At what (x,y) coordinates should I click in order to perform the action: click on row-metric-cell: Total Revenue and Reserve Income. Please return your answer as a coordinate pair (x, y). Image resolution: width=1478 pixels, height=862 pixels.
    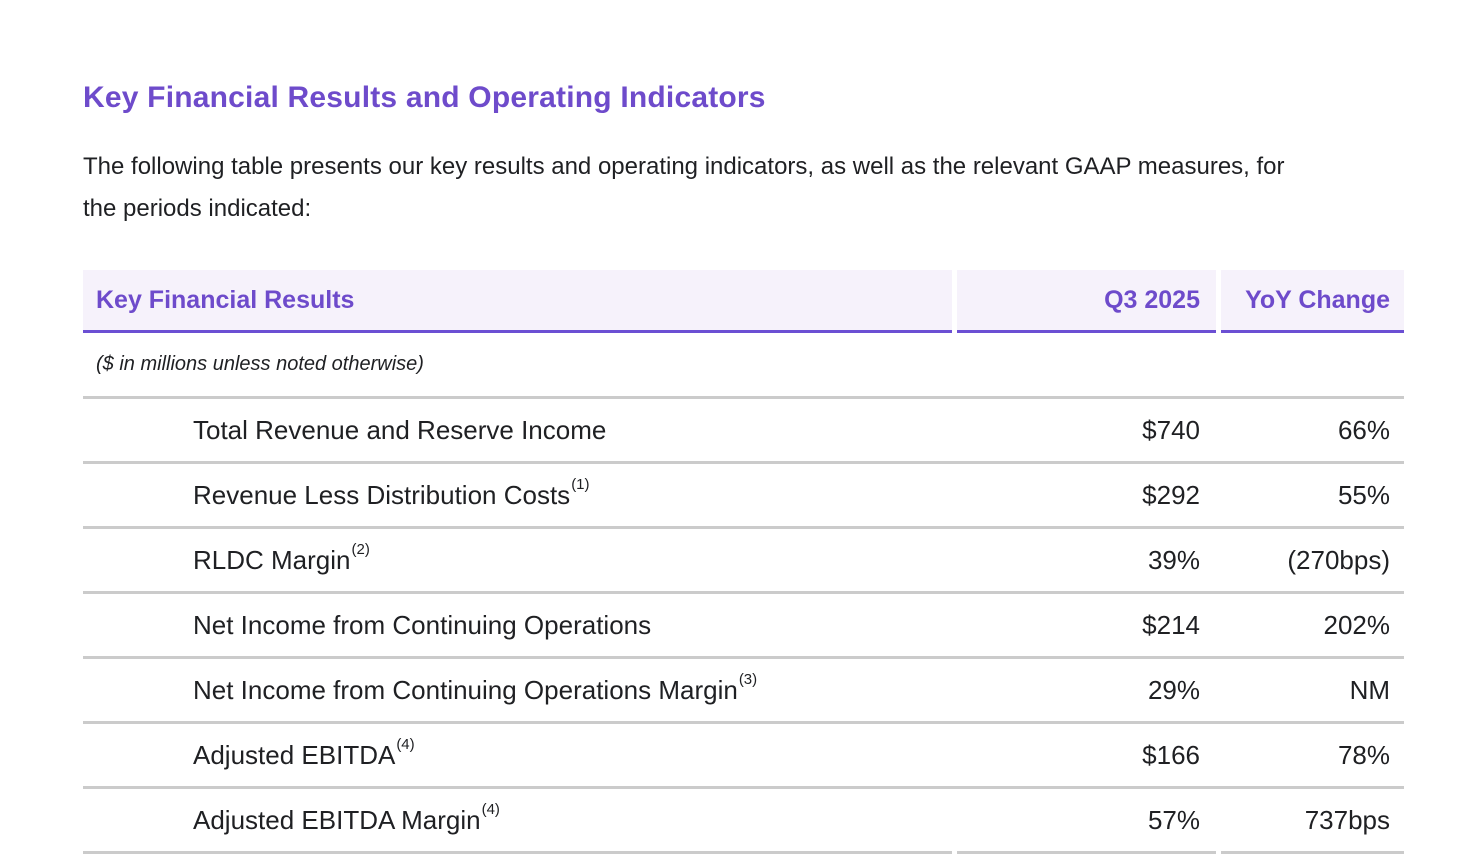
    Looking at the image, I should click on (517, 430).